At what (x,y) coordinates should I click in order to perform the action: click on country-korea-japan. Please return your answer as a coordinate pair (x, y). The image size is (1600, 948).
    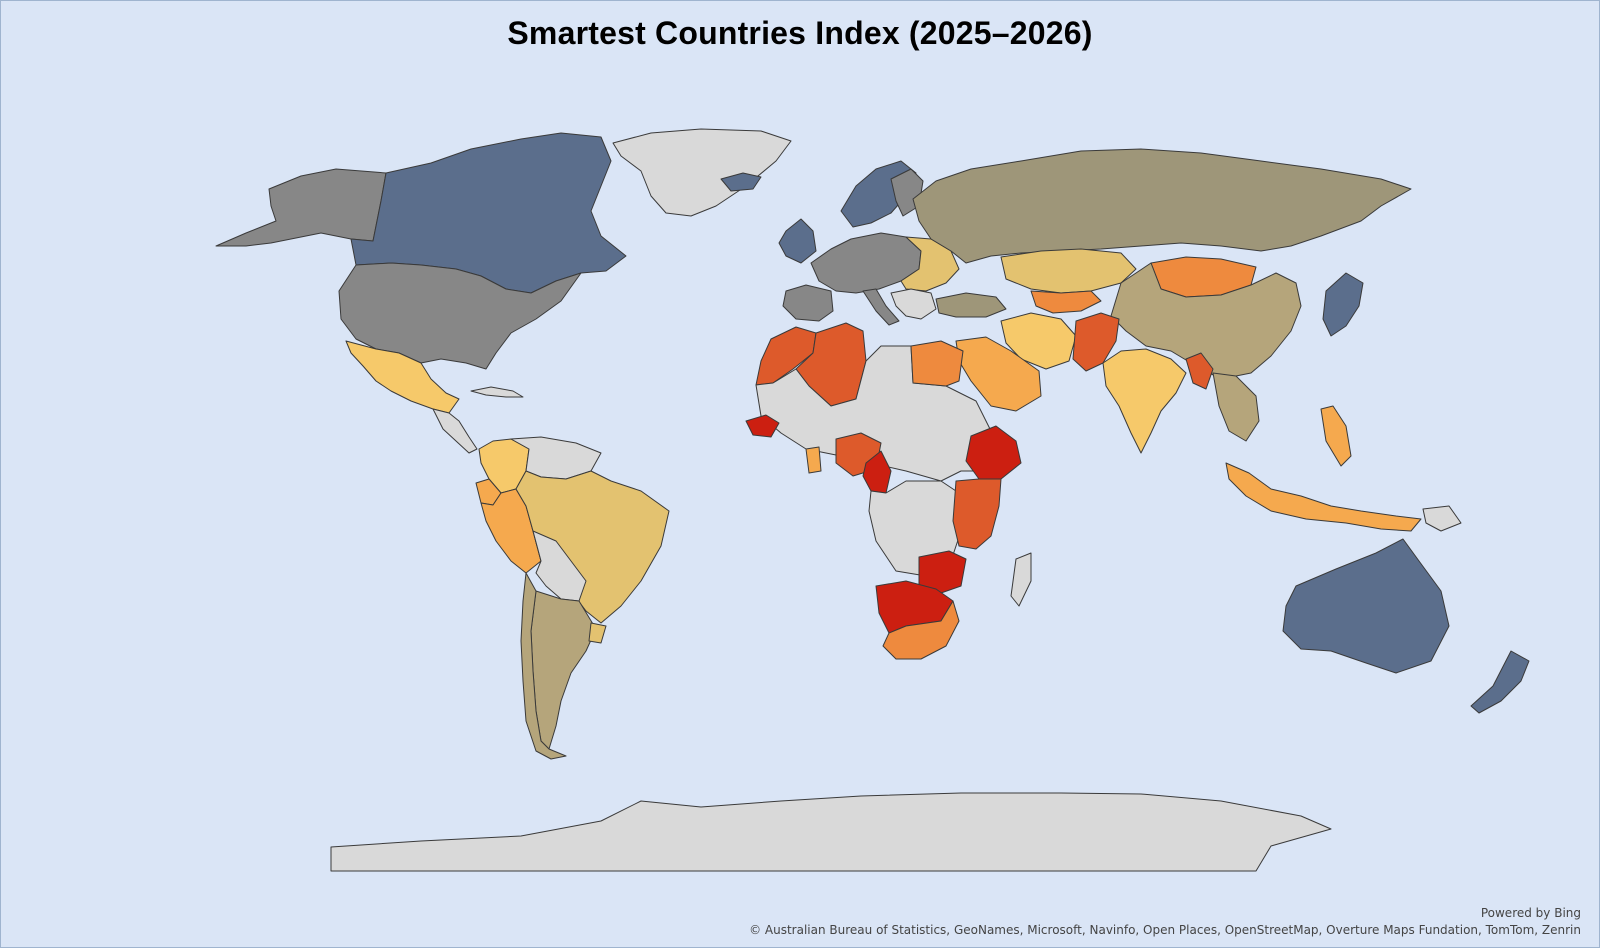
    Looking at the image, I should click on (1343, 304).